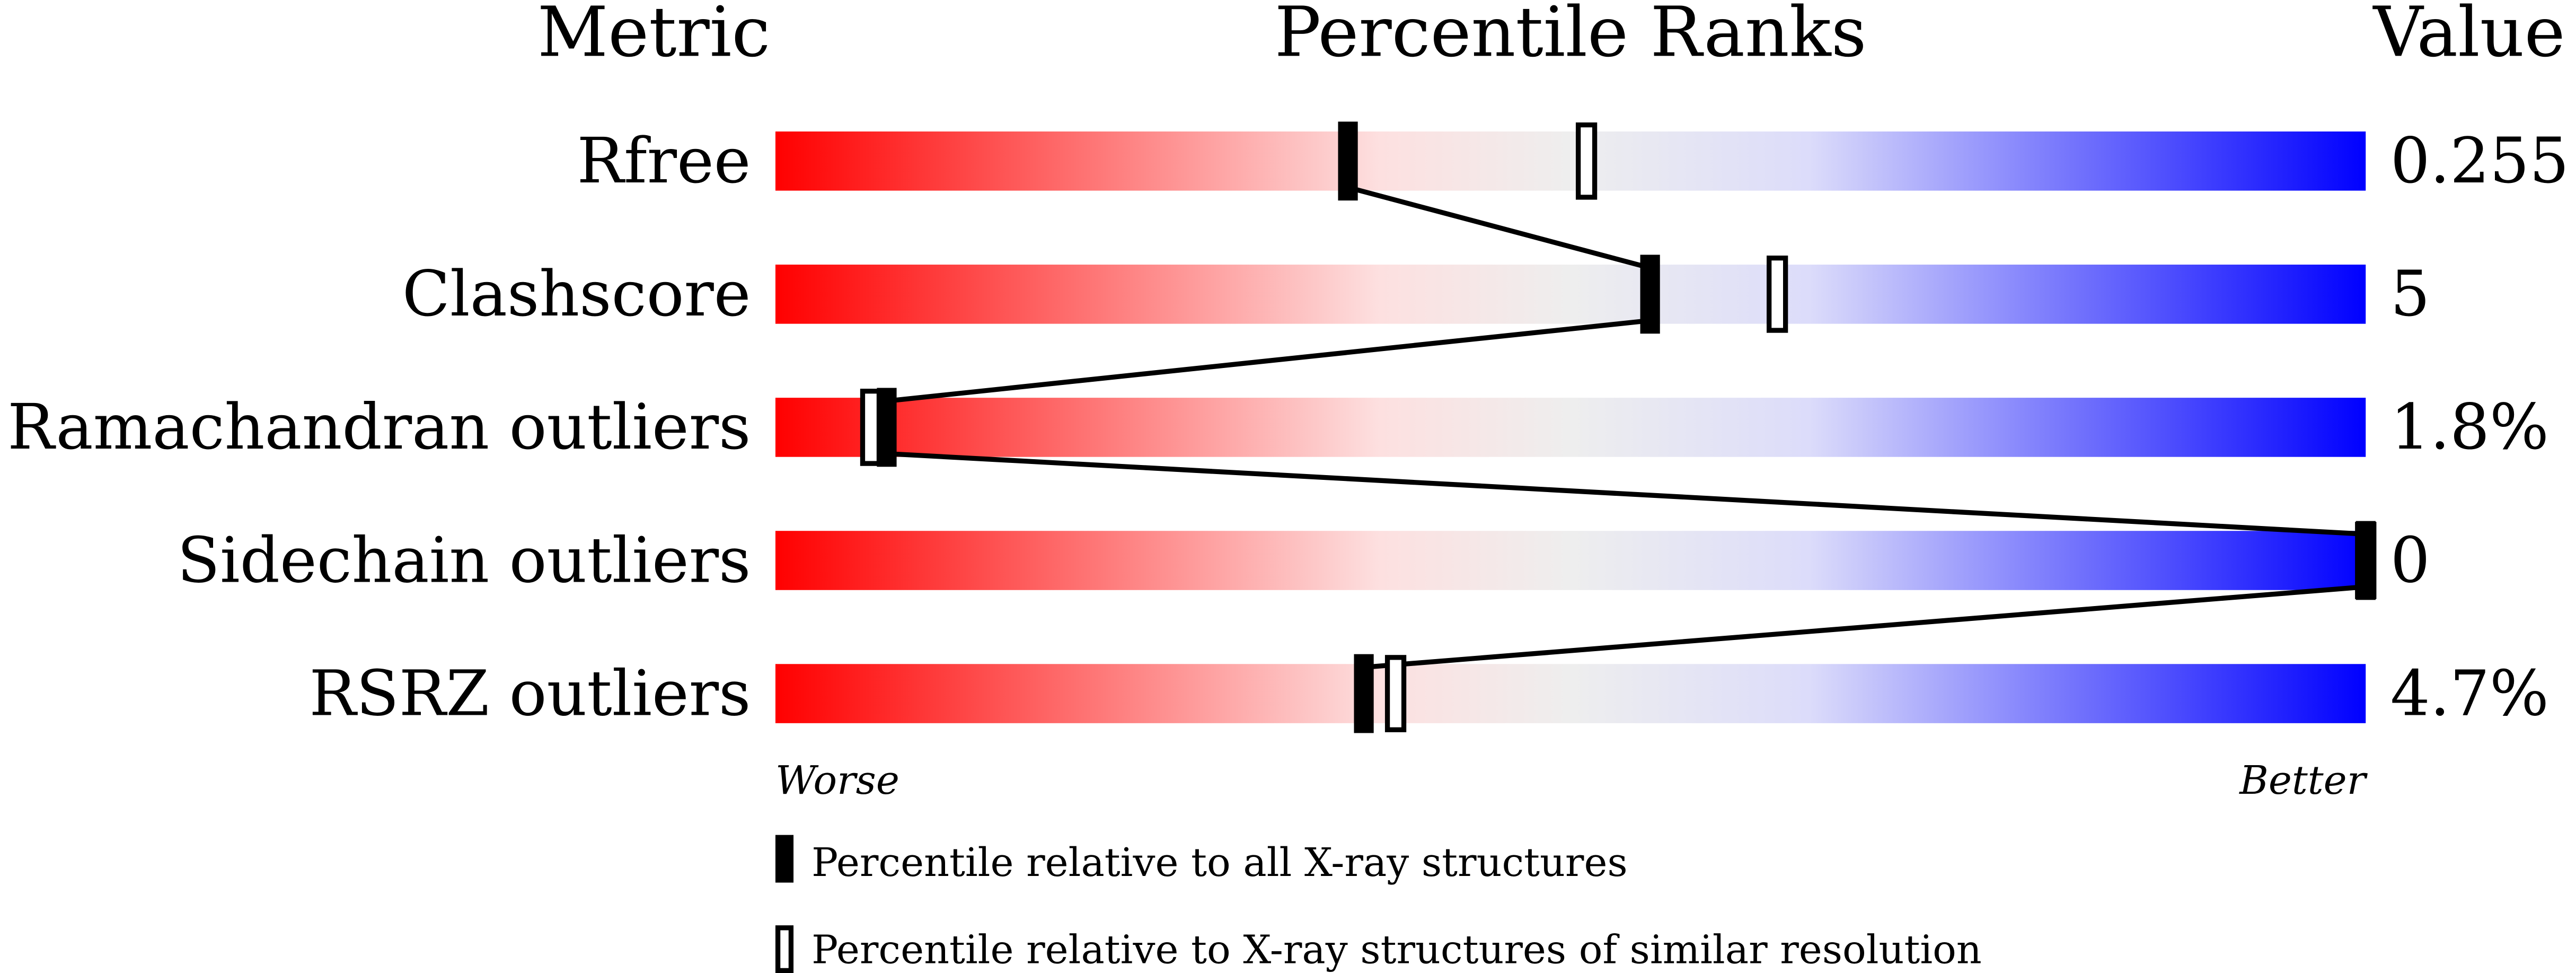  I want to click on better-label: Better, so click(2303, 780).